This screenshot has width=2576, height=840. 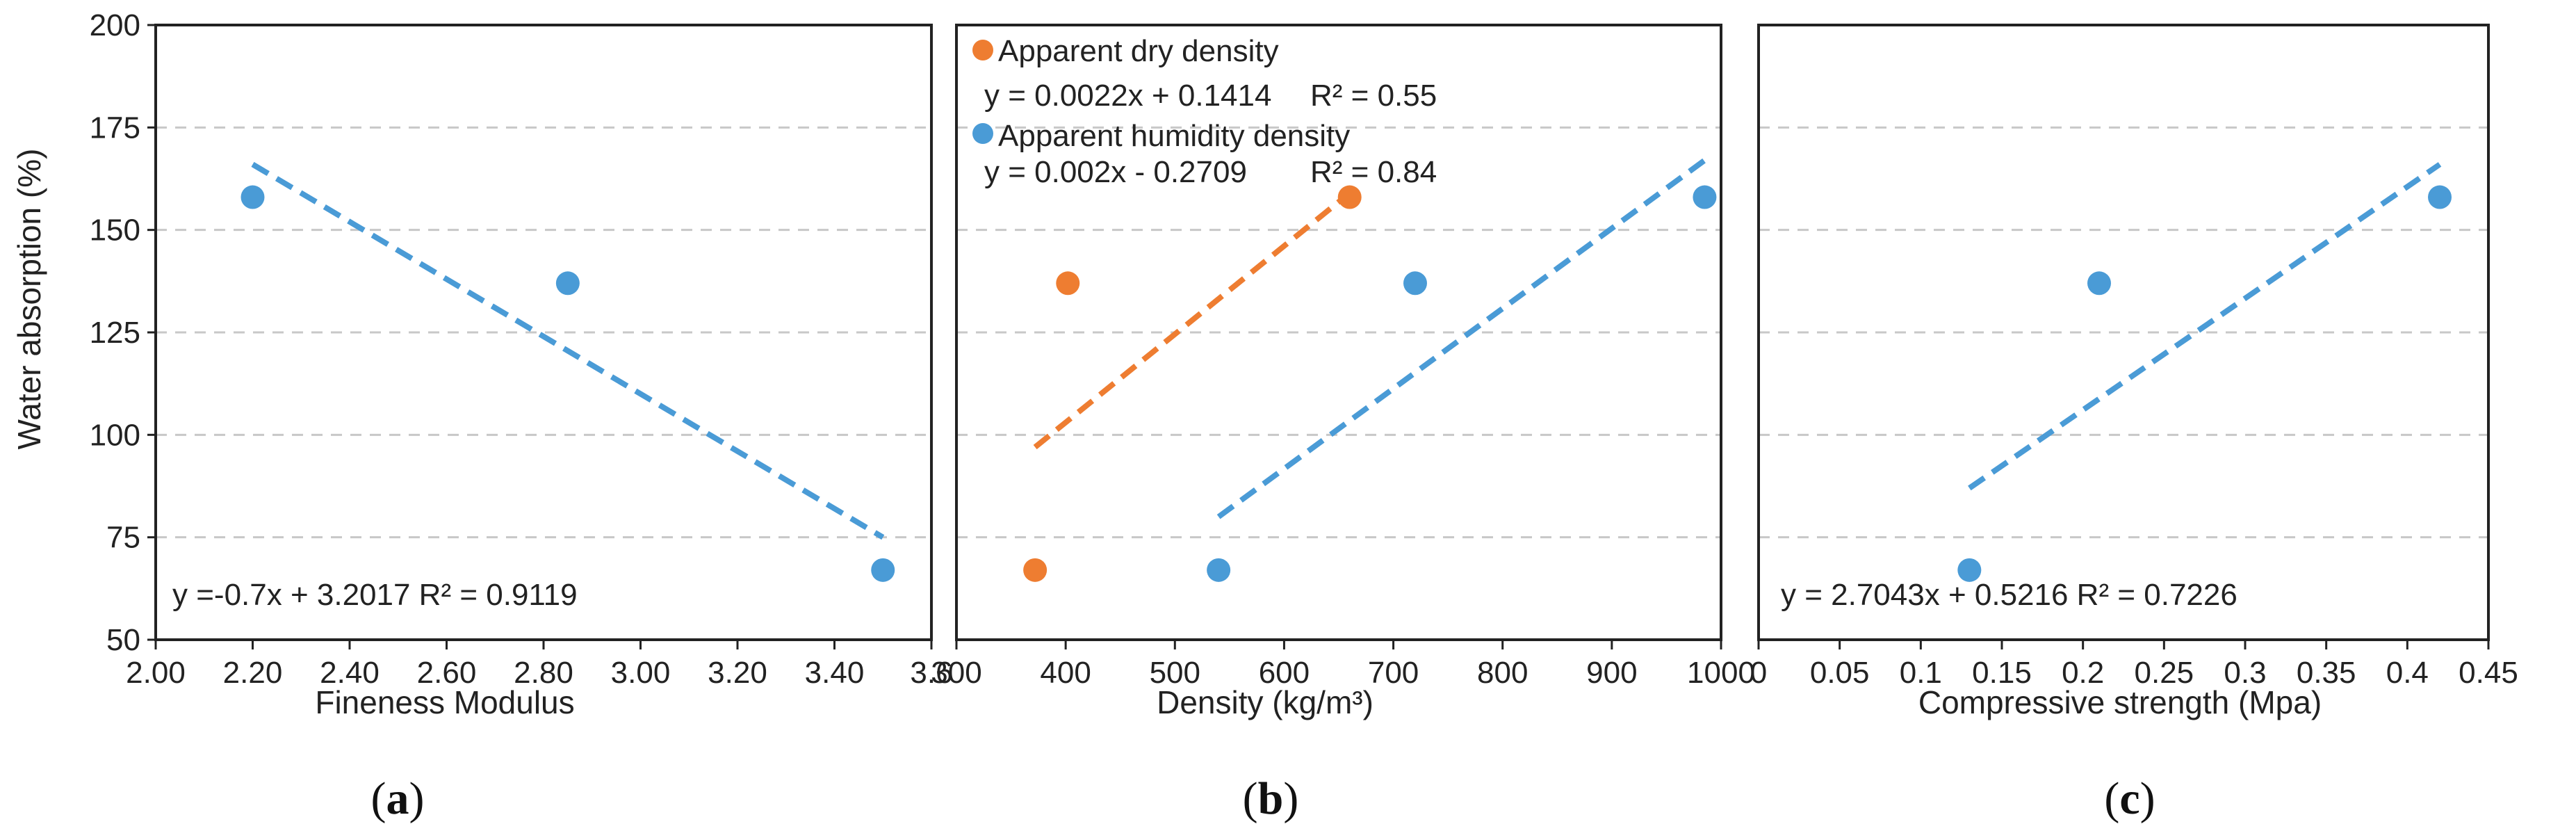 What do you see at coordinates (1921, 673) in the screenshot?
I see `x-tick-label: 0.1` at bounding box center [1921, 673].